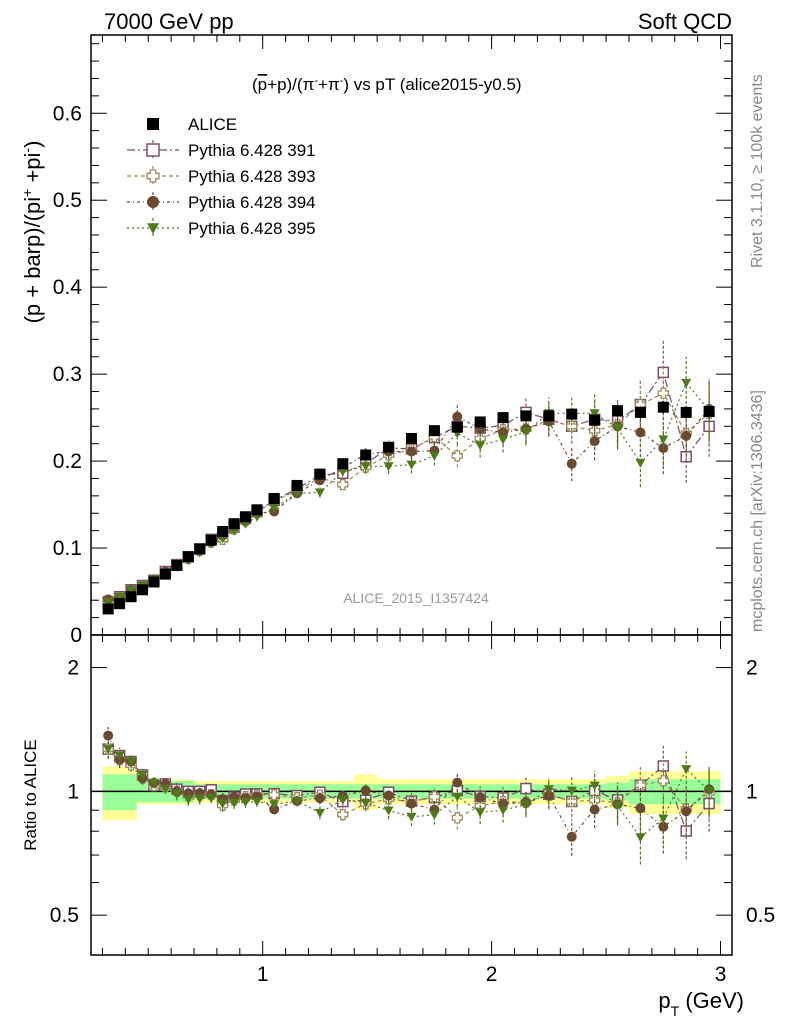  Describe the element at coordinates (255, 84) in the screenshot. I see `title-open: (` at that location.